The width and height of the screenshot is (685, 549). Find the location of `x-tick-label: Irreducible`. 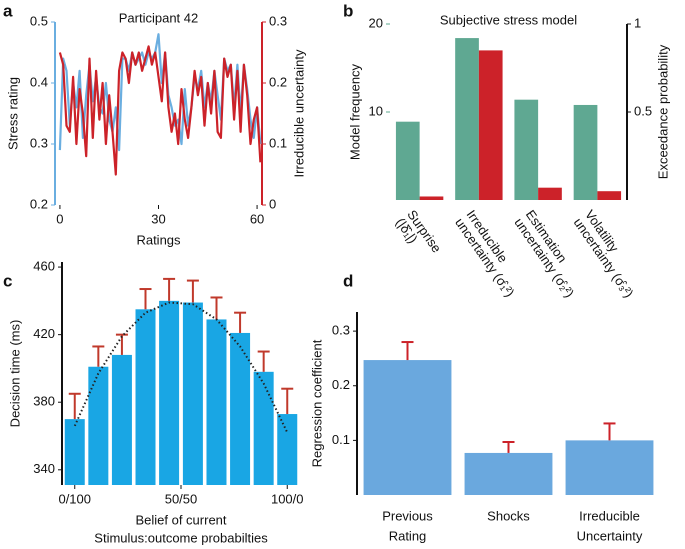

x-tick-label: Irreducible is located at coordinates (609, 515).